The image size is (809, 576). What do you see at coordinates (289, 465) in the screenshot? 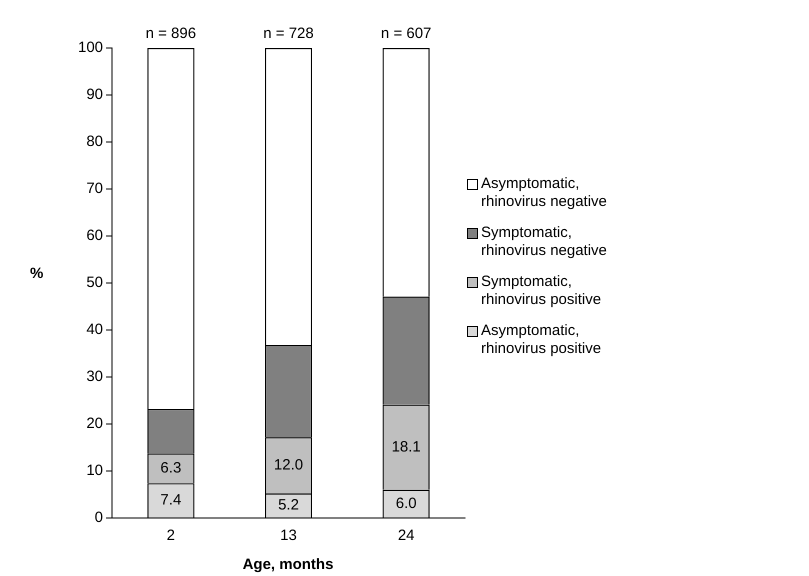
I see `data-label: 12.0` at bounding box center [289, 465].